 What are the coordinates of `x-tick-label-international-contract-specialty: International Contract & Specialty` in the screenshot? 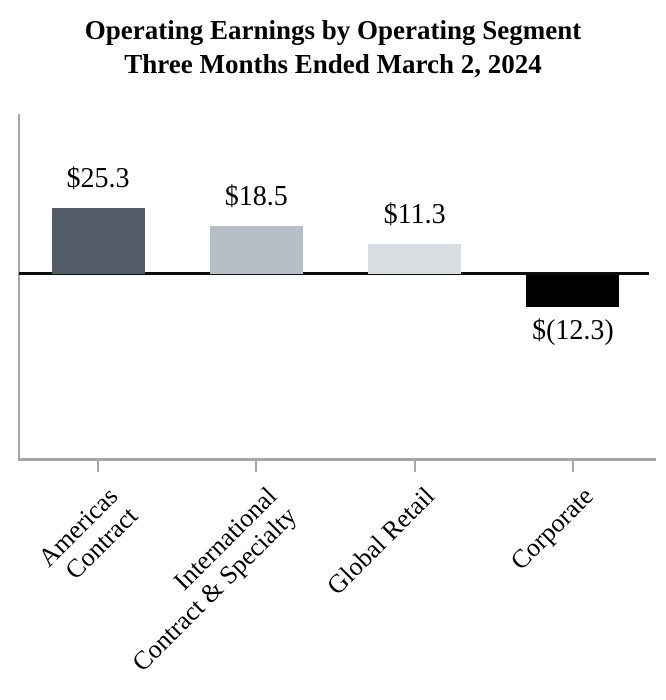 It's located at (204, 579).